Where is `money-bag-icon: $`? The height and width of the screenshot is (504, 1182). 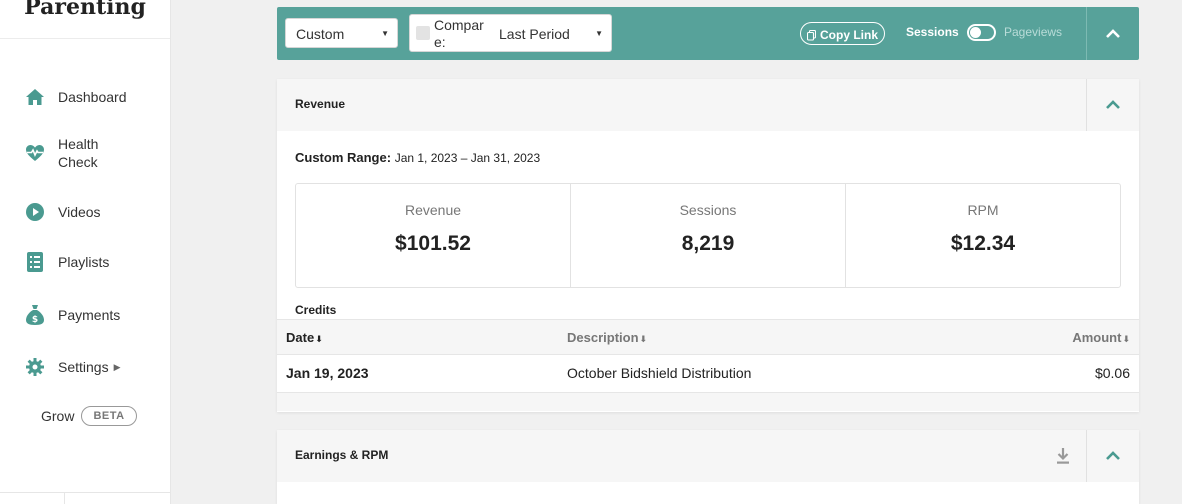 money-bag-icon: $ is located at coordinates (35, 315).